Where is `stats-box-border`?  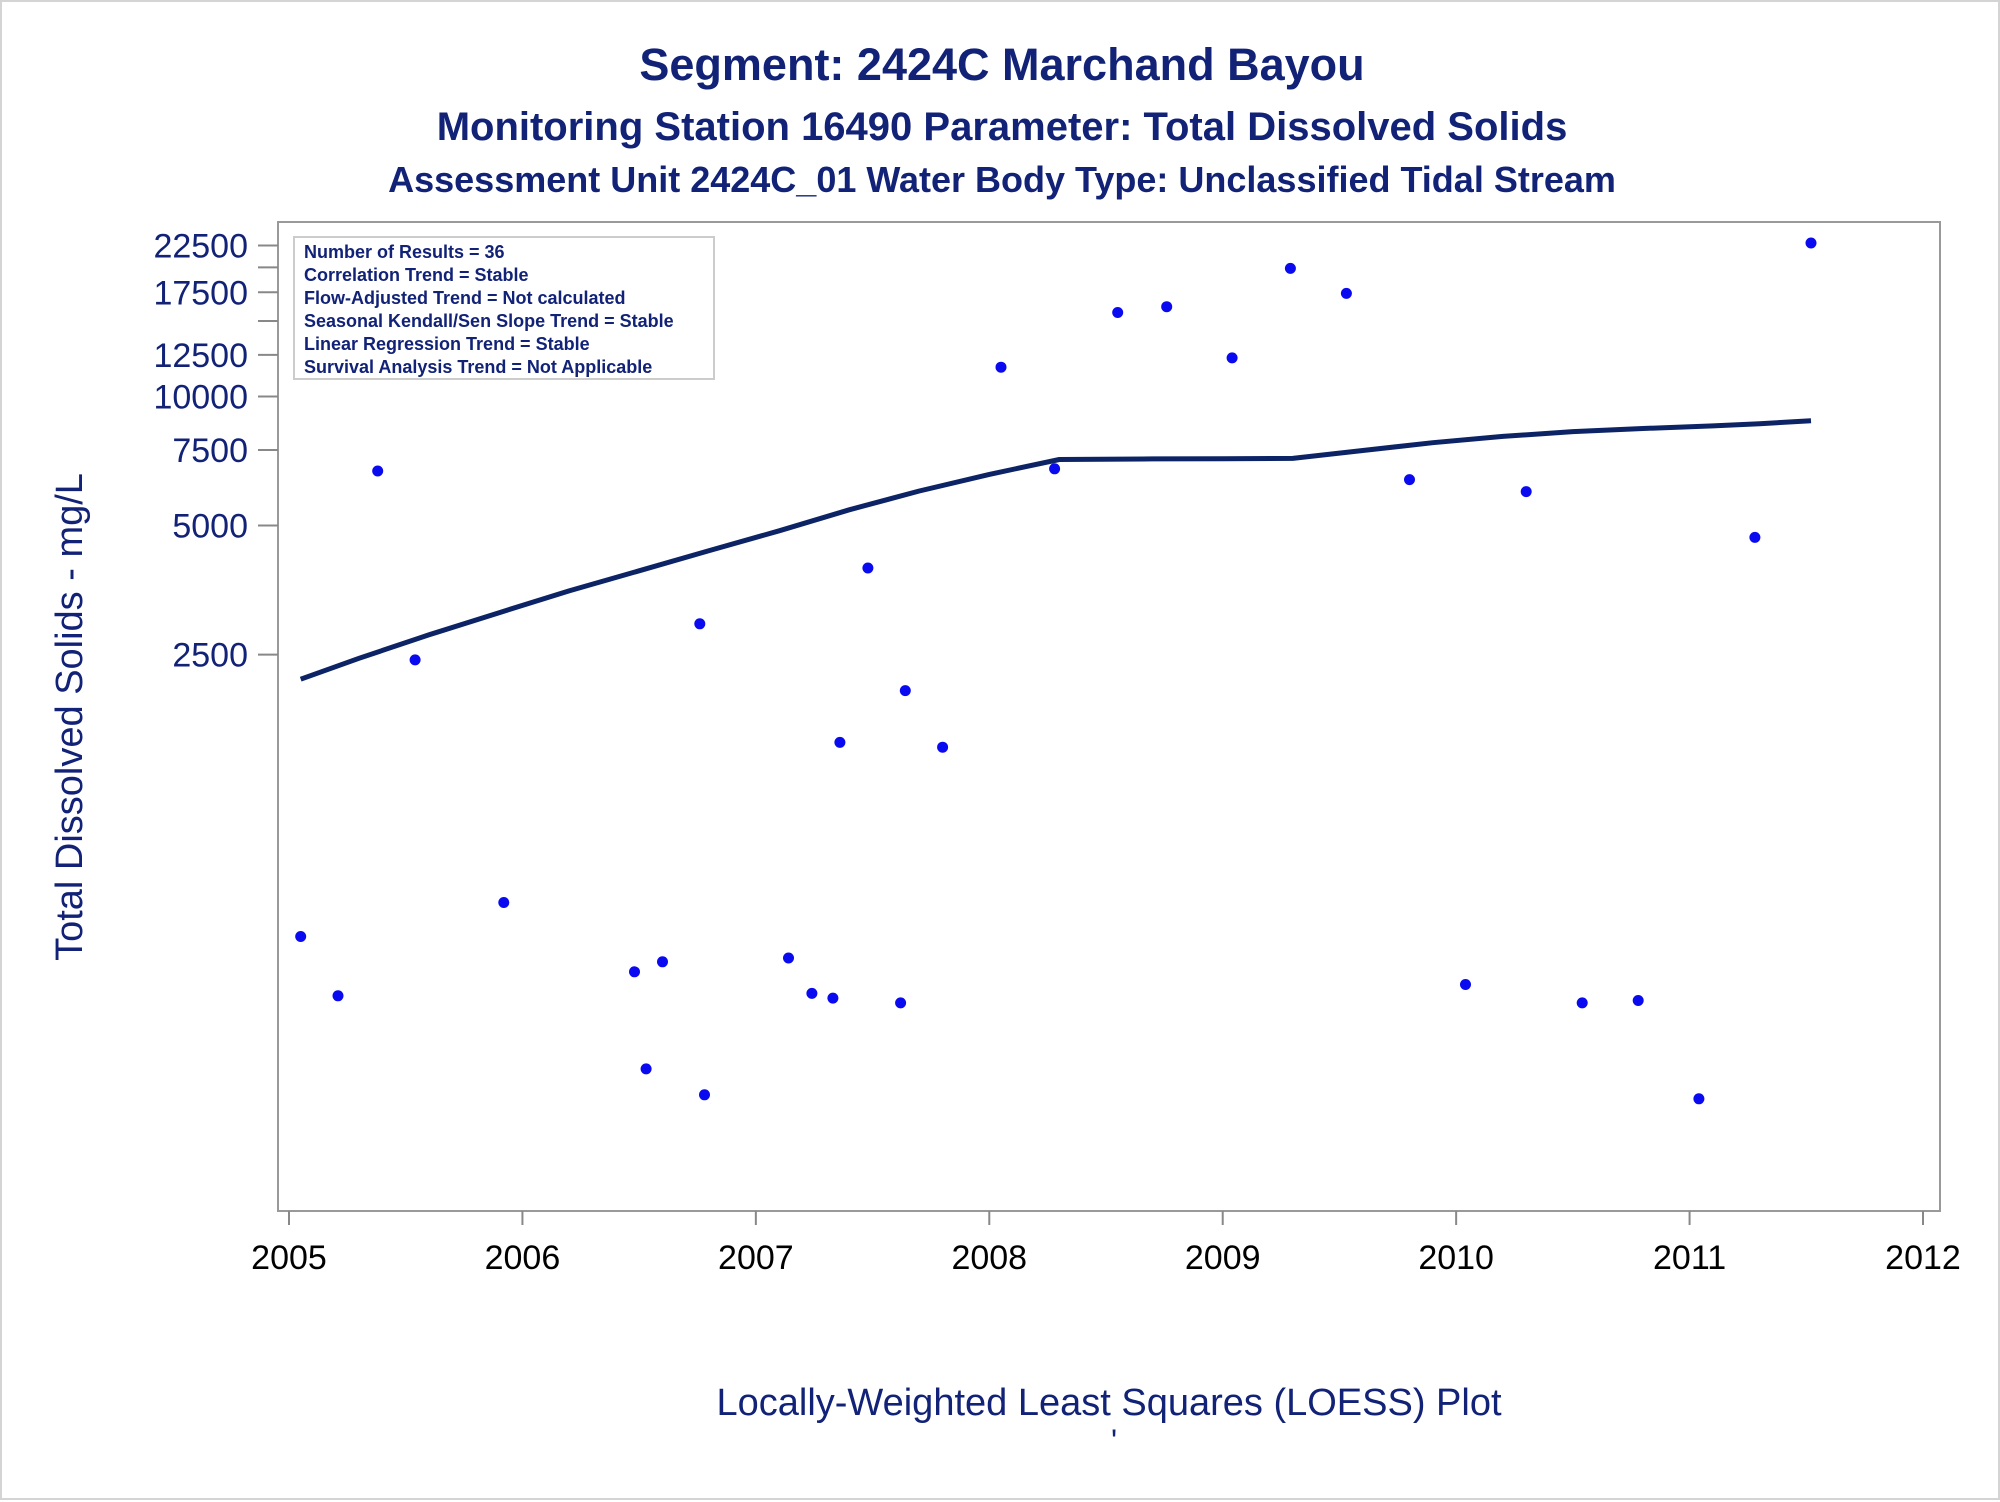 stats-box-border is located at coordinates (504, 308).